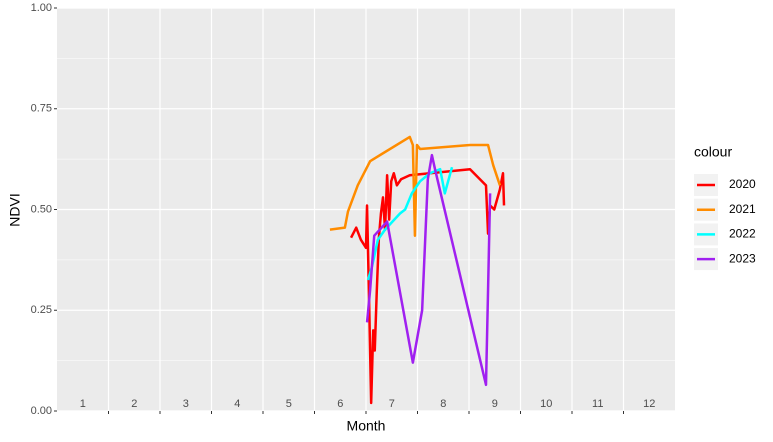 This screenshot has width=773, height=442. I want to click on x-tick-label: 5, so click(289, 404).